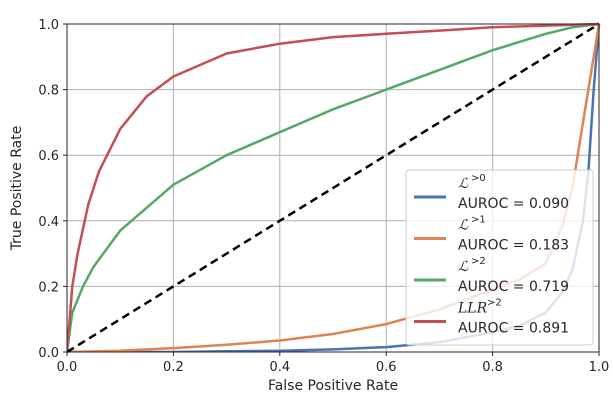 The width and height of the screenshot is (613, 398). I want to click on x-tick-label: 0.4, so click(279, 367).